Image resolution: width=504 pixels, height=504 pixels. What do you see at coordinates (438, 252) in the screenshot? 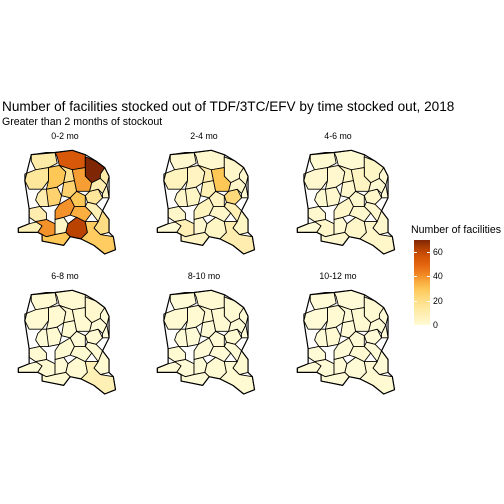
I see `legend-tick-label: 60` at bounding box center [438, 252].